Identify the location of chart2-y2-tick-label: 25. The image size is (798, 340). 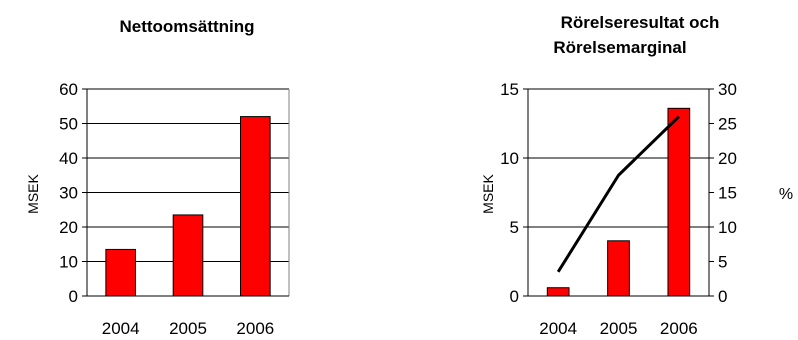
(727, 124).